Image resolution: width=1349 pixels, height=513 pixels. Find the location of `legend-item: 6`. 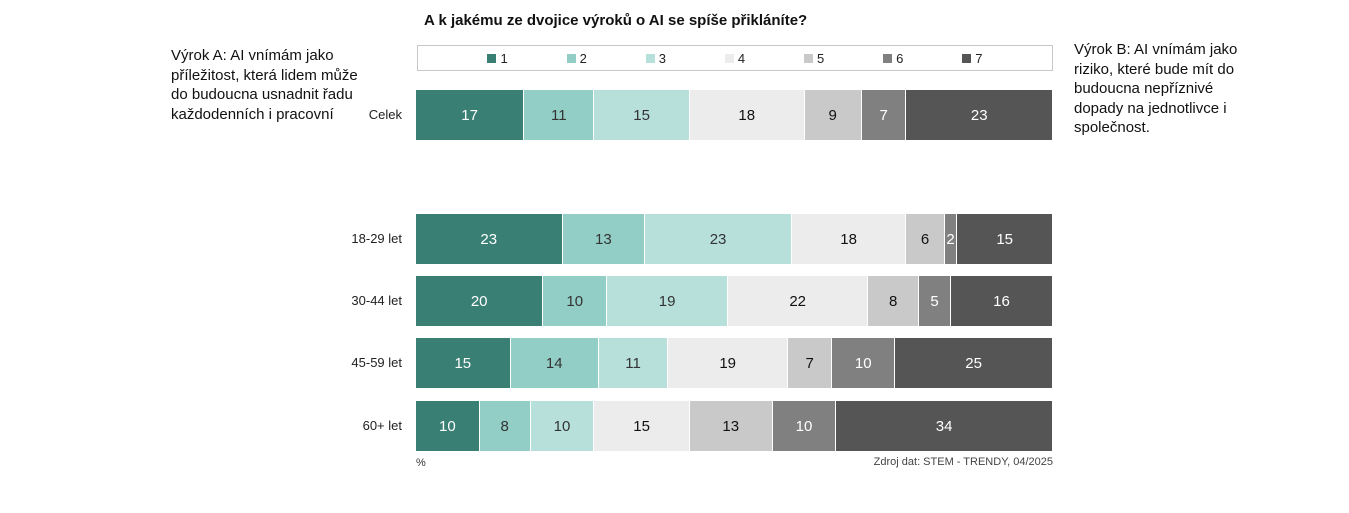

legend-item: 6 is located at coordinates (893, 58).